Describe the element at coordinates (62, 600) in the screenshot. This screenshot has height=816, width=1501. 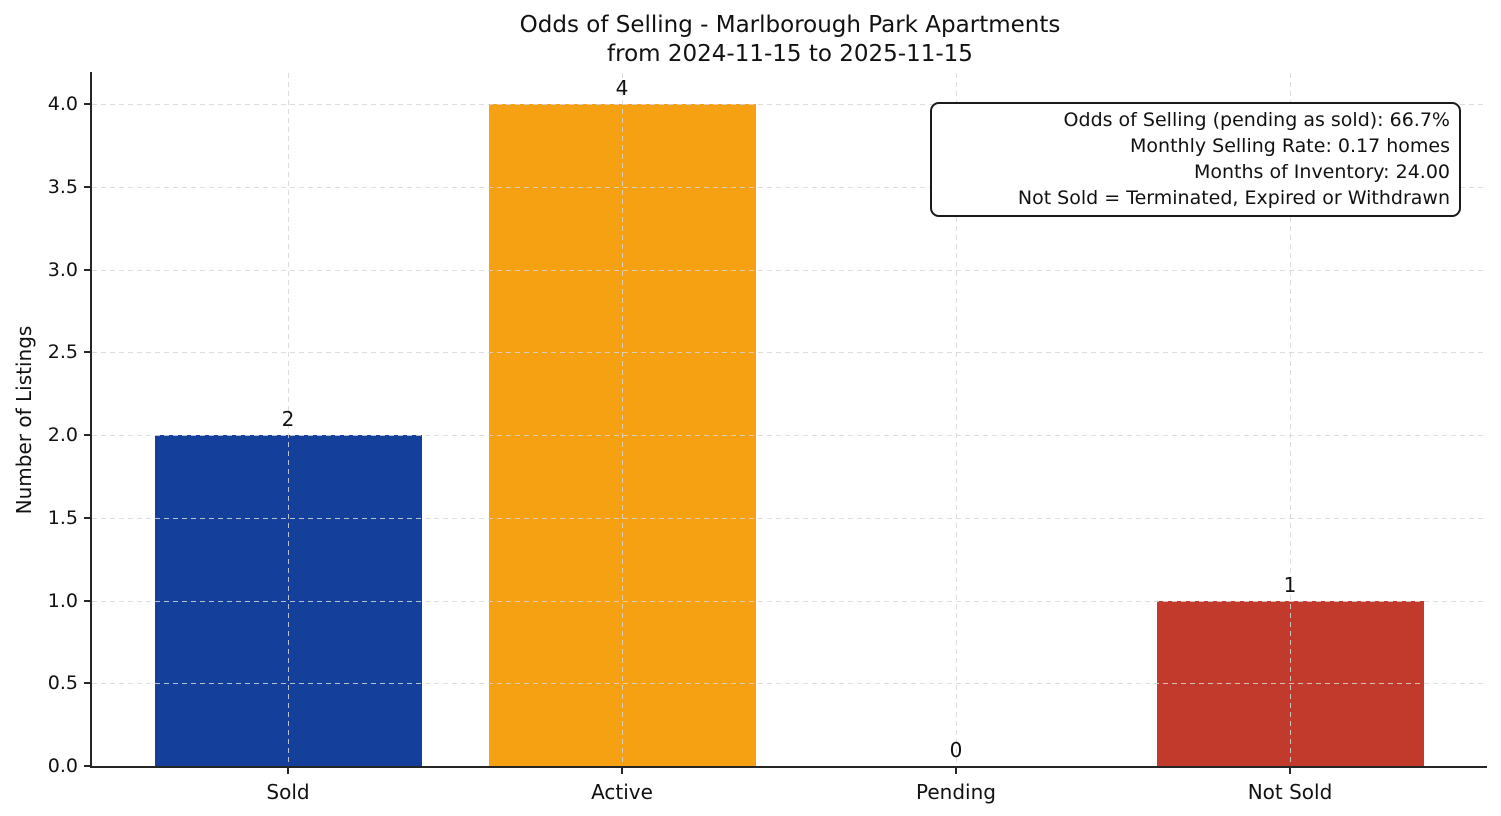
I see `y-tick-label: 1.0` at that location.